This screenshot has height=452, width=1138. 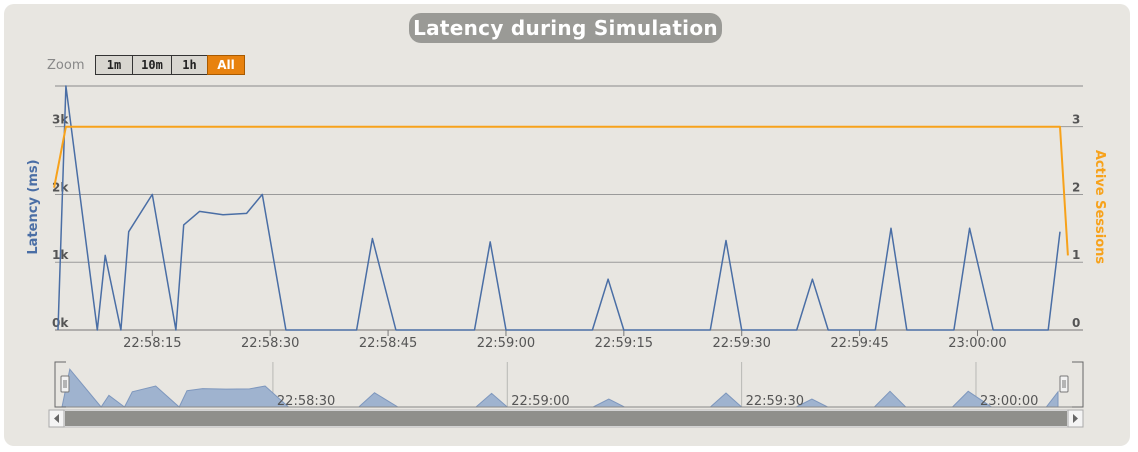 What do you see at coordinates (1076, 120) in the screenshot?
I see `y-right-tick-label: 3` at bounding box center [1076, 120].